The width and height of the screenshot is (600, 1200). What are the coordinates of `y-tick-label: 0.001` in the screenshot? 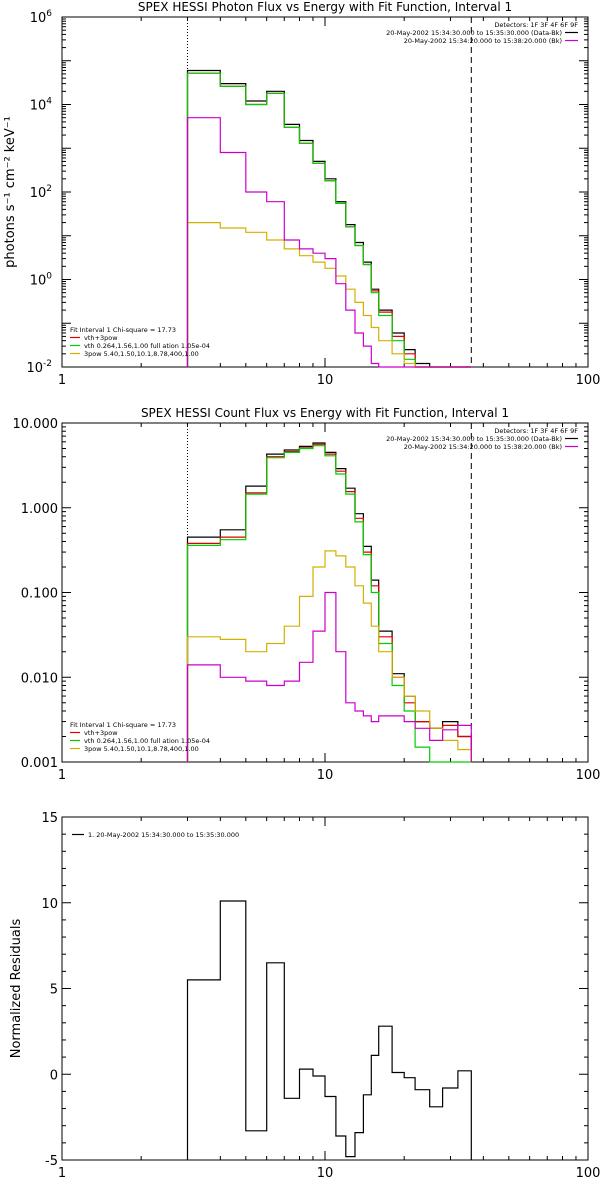 It's located at (39, 763).